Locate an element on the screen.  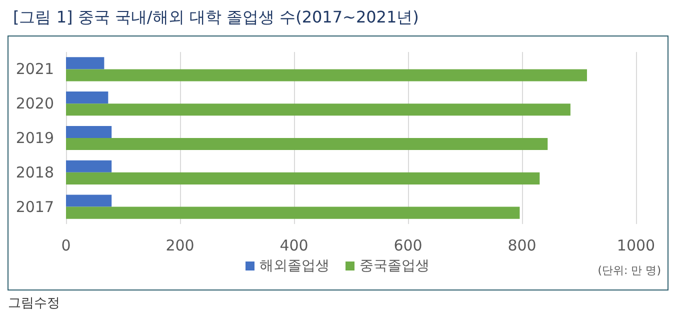
x-tick-label: 600 is located at coordinates (408, 245).